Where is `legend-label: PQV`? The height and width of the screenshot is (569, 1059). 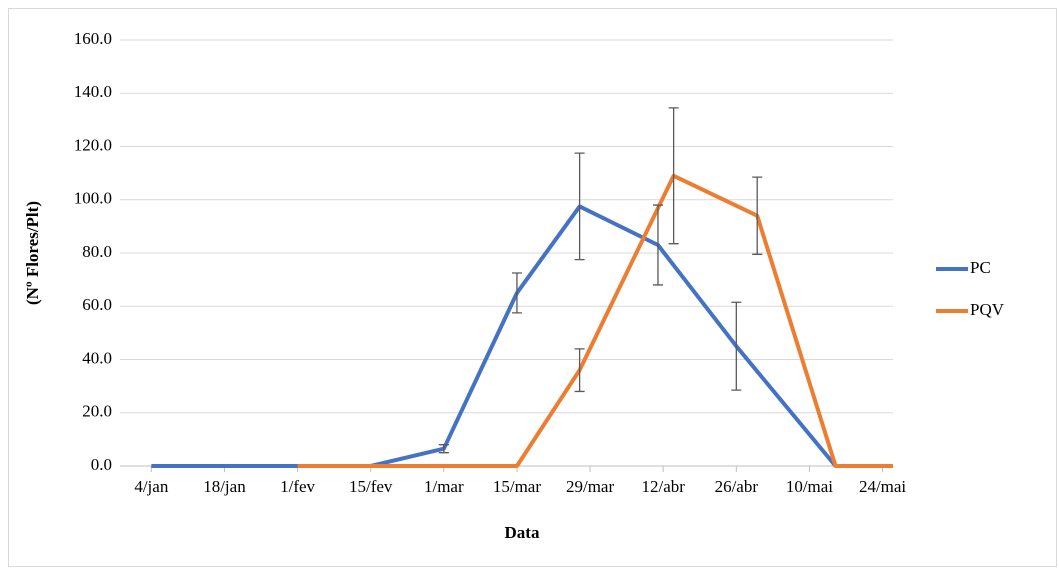
legend-label: PQV is located at coordinates (987, 309).